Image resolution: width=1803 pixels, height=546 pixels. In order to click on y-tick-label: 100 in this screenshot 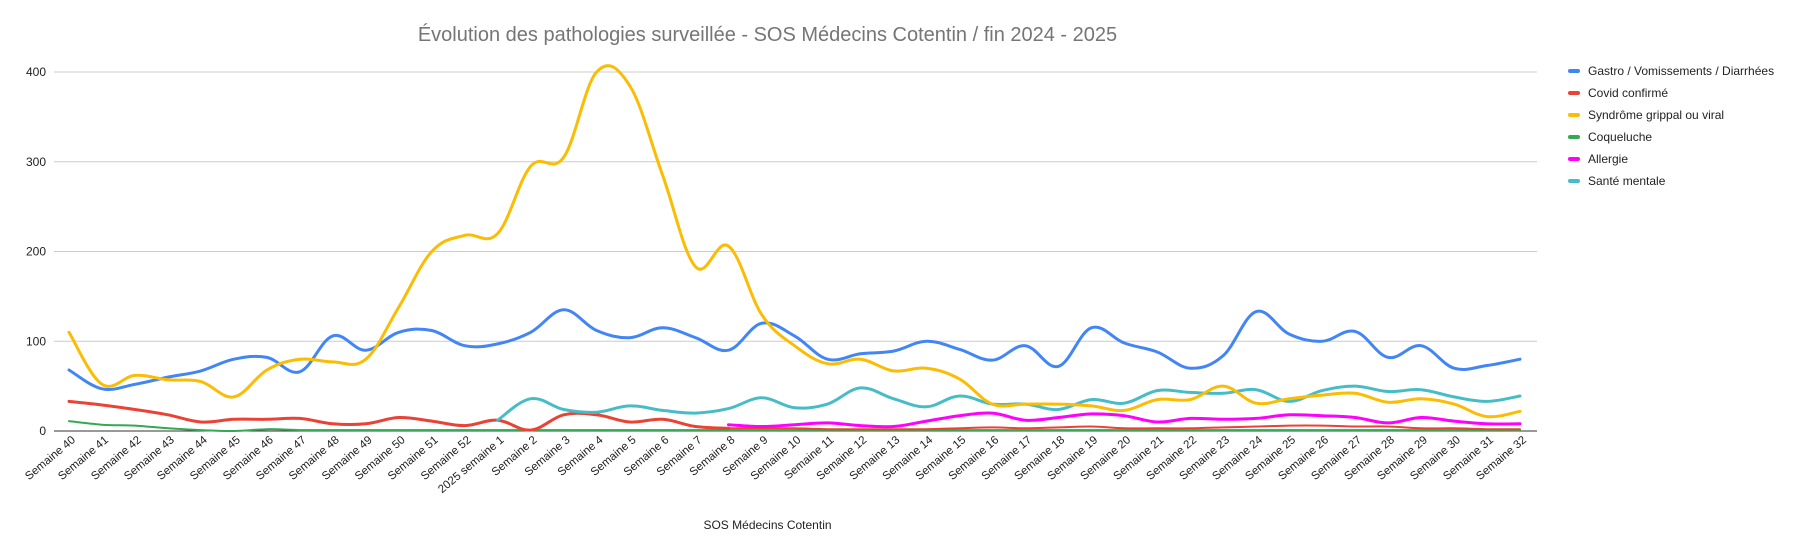, I will do `click(36, 341)`.